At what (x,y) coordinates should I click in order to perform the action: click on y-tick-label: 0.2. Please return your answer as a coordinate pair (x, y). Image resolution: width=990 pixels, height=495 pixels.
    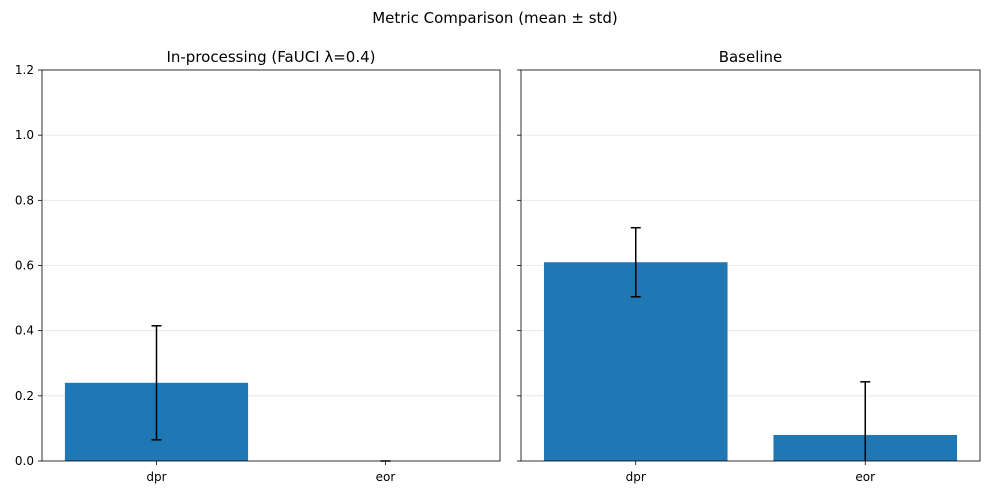
    Looking at the image, I should click on (24, 396).